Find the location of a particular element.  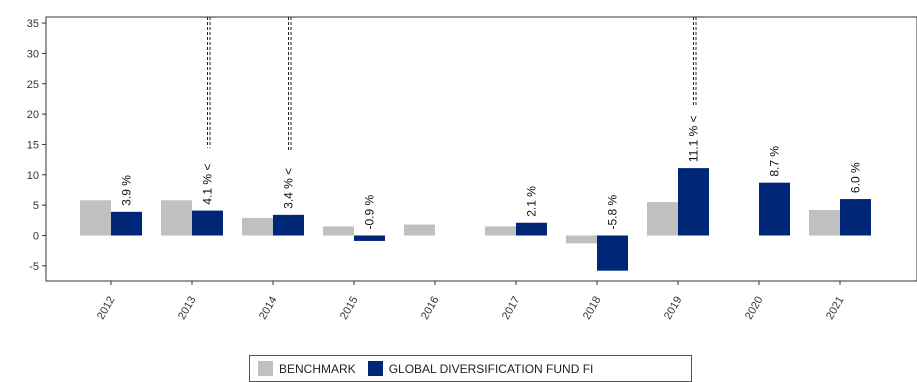

y-tick-label: -5 is located at coordinates (34, 267).